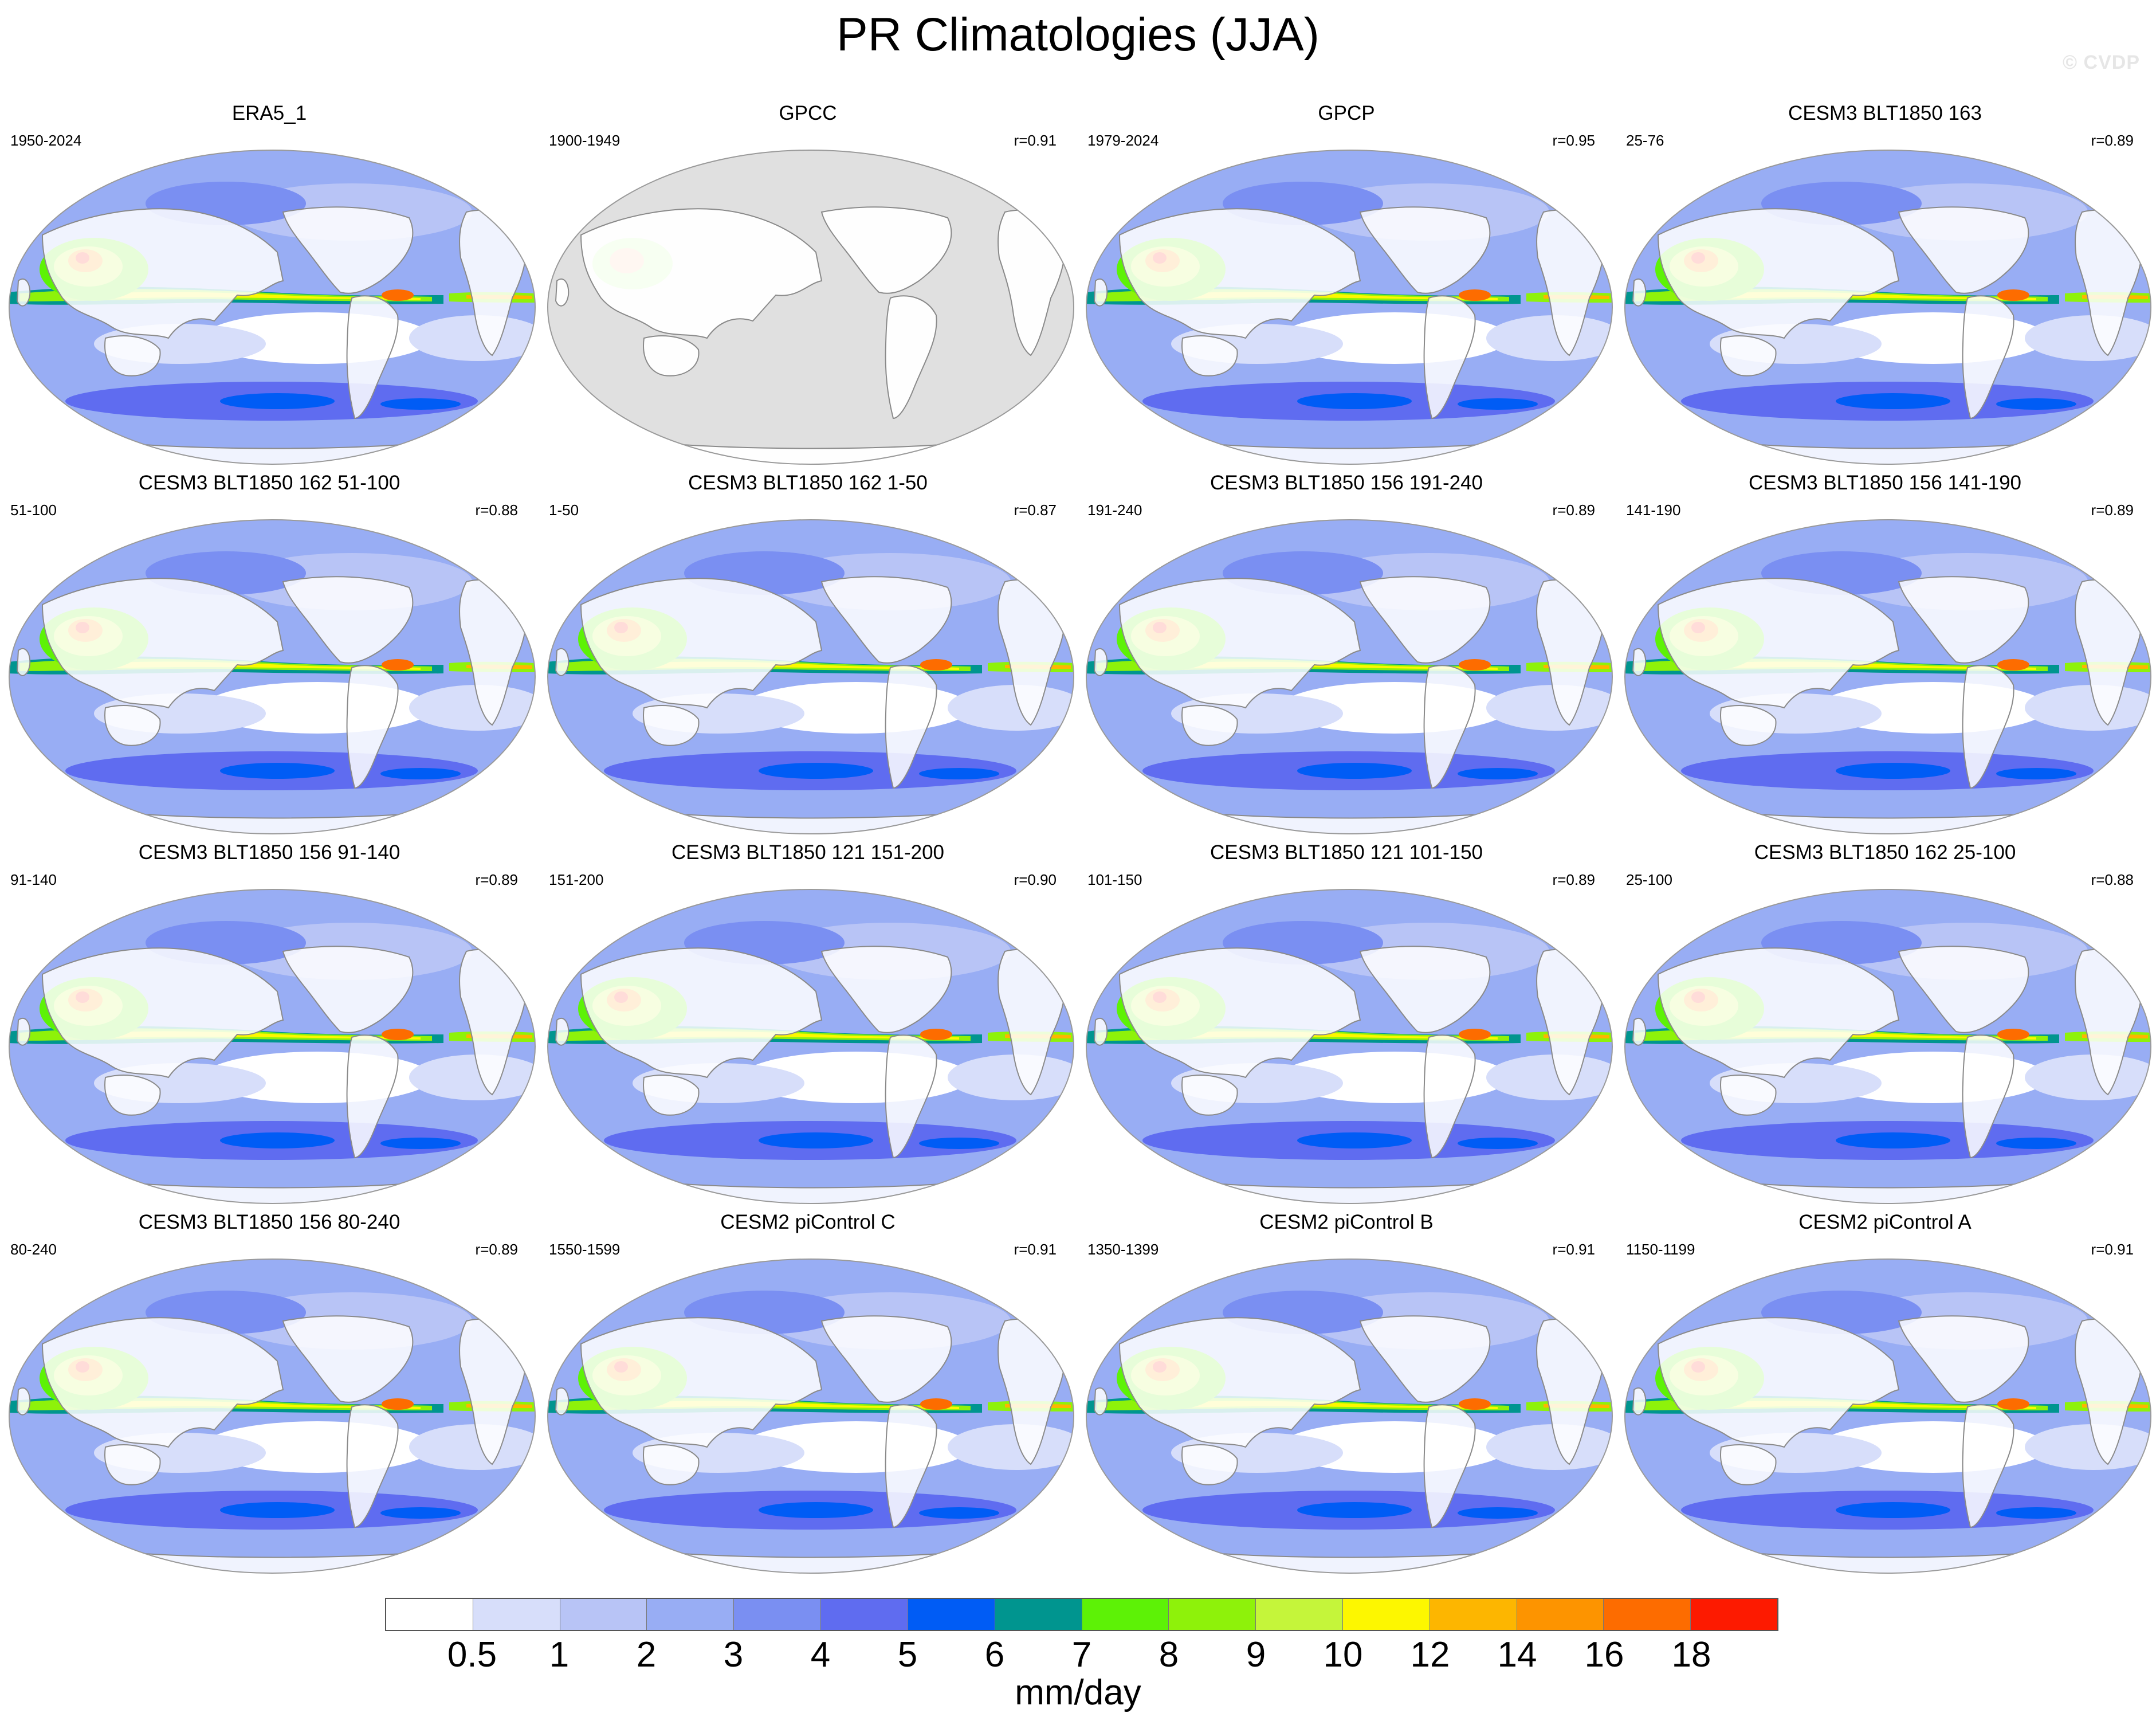 The height and width of the screenshot is (1725, 2156). What do you see at coordinates (559, 1655) in the screenshot?
I see `colorbar-tick-label: 1` at bounding box center [559, 1655].